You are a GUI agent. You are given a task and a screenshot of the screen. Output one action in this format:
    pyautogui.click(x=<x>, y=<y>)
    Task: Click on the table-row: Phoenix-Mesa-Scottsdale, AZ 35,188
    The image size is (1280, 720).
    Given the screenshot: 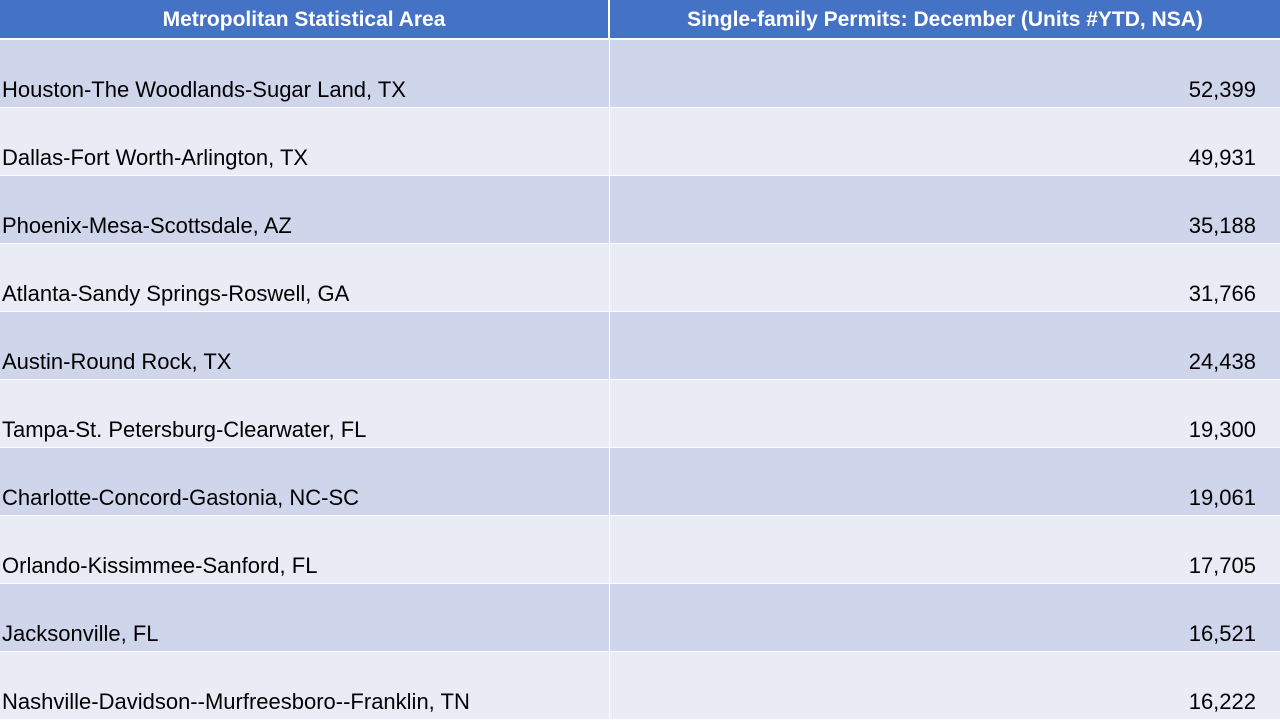 What is the action you would take?
    pyautogui.click(x=640, y=210)
    